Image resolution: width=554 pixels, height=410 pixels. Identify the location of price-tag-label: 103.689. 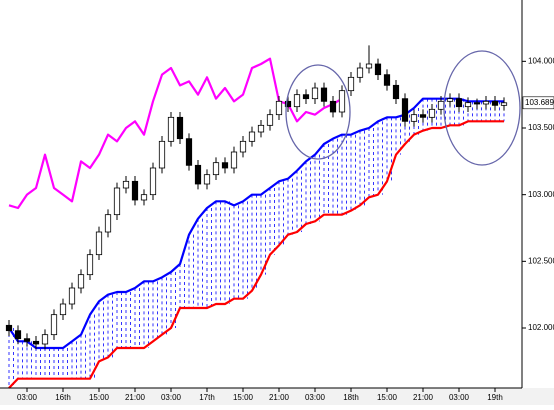
(539, 102).